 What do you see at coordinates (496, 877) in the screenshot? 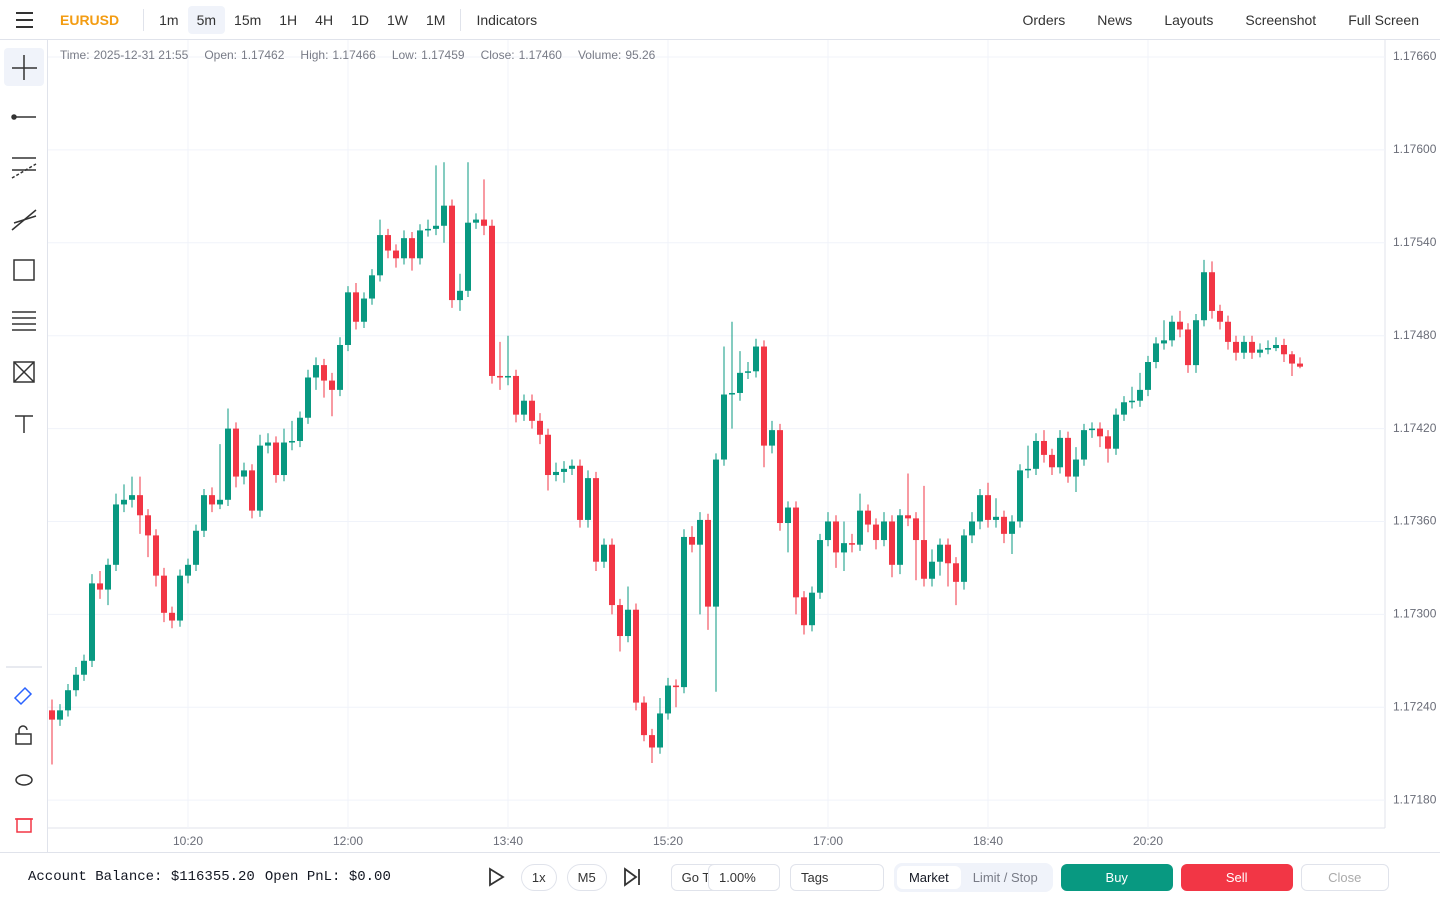
I see `play-button` at bounding box center [496, 877].